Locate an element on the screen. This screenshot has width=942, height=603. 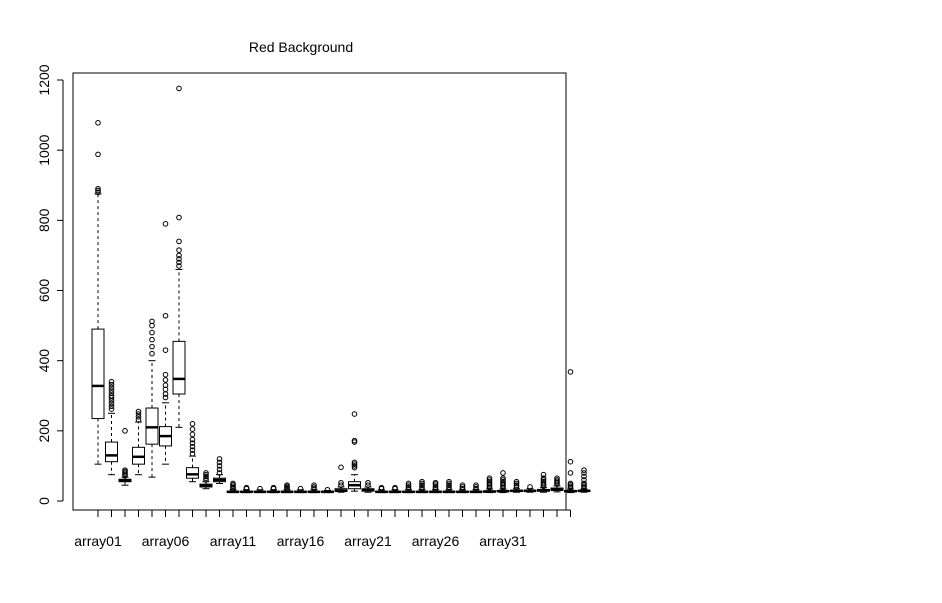
box-array35 is located at coordinates (557, 484).